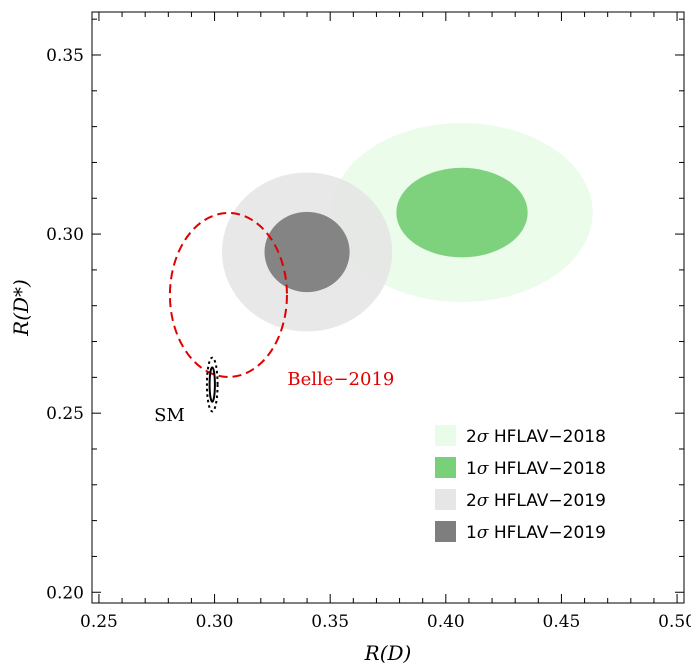  Describe the element at coordinates (65, 414) in the screenshot. I see `y-tick-label: 0.25` at that location.